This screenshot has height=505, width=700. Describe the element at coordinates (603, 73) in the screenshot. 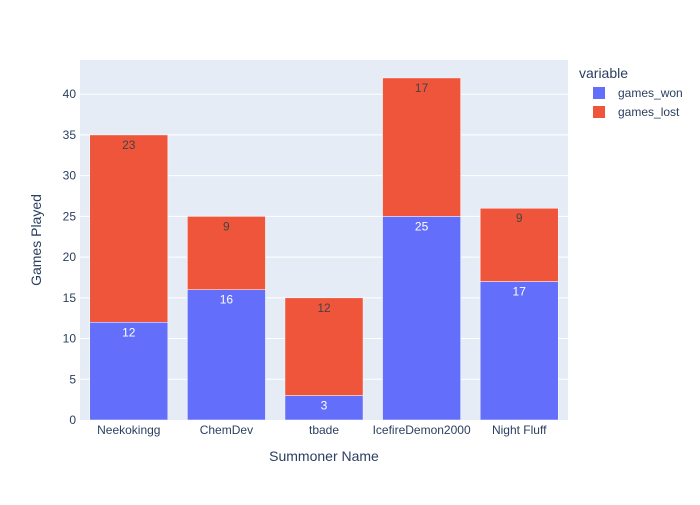

I see `legend-title: variable` at that location.